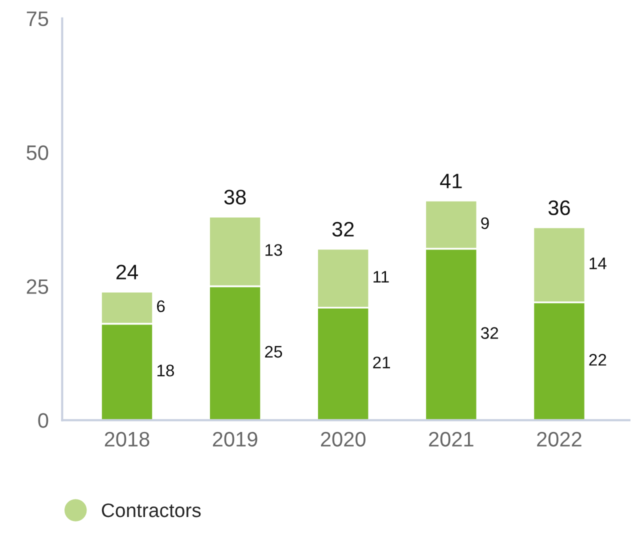 The height and width of the screenshot is (558, 641). What do you see at coordinates (451, 439) in the screenshot?
I see `x-tick-label: 2021` at bounding box center [451, 439].